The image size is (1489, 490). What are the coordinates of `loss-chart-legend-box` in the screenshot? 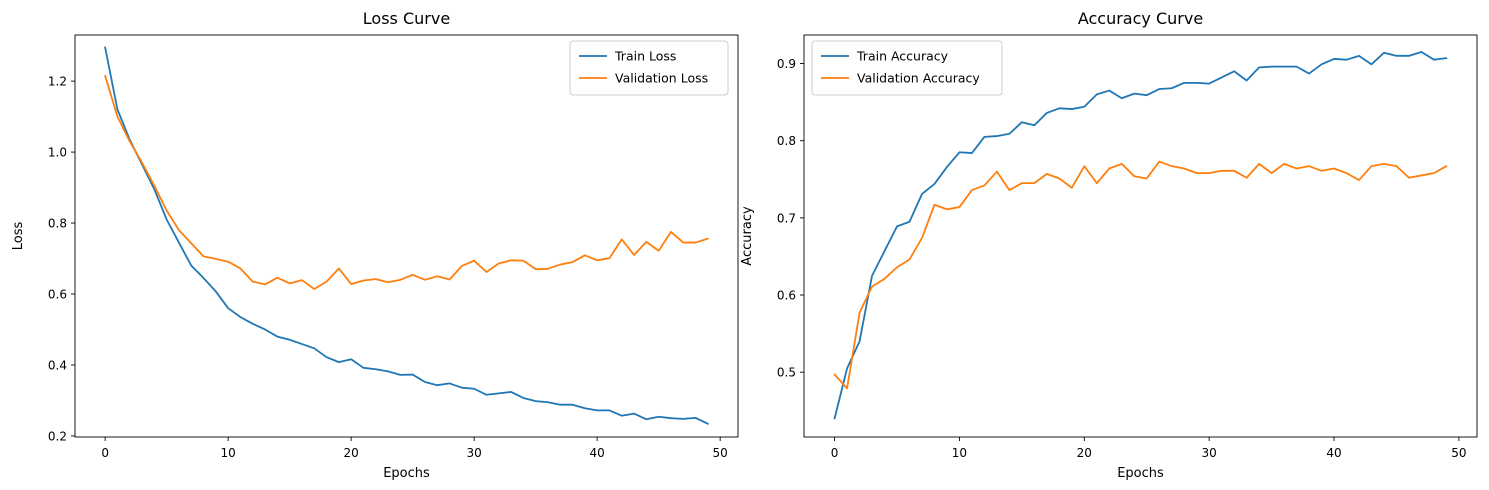 It's located at (649, 68).